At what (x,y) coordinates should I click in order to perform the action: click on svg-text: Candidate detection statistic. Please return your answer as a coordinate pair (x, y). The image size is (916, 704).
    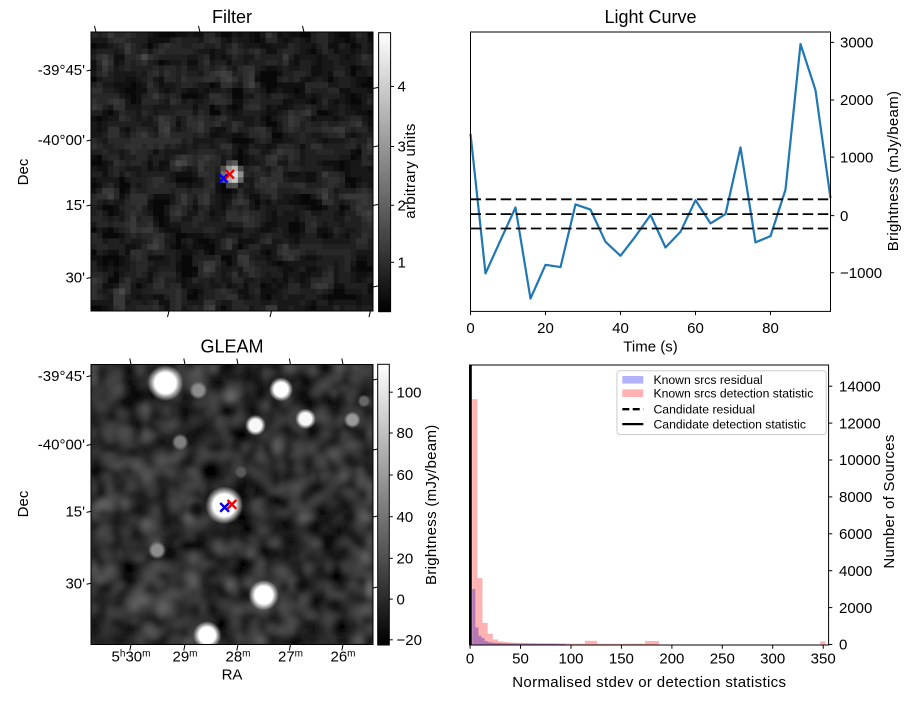
    Looking at the image, I should click on (730, 424).